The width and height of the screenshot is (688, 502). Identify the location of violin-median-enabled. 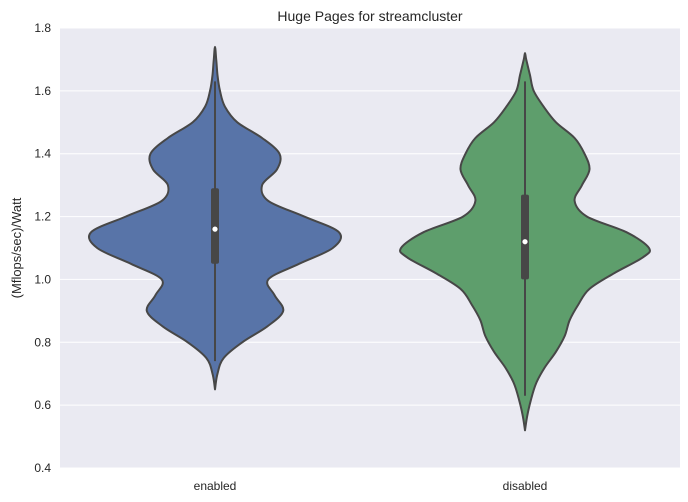
(215, 229).